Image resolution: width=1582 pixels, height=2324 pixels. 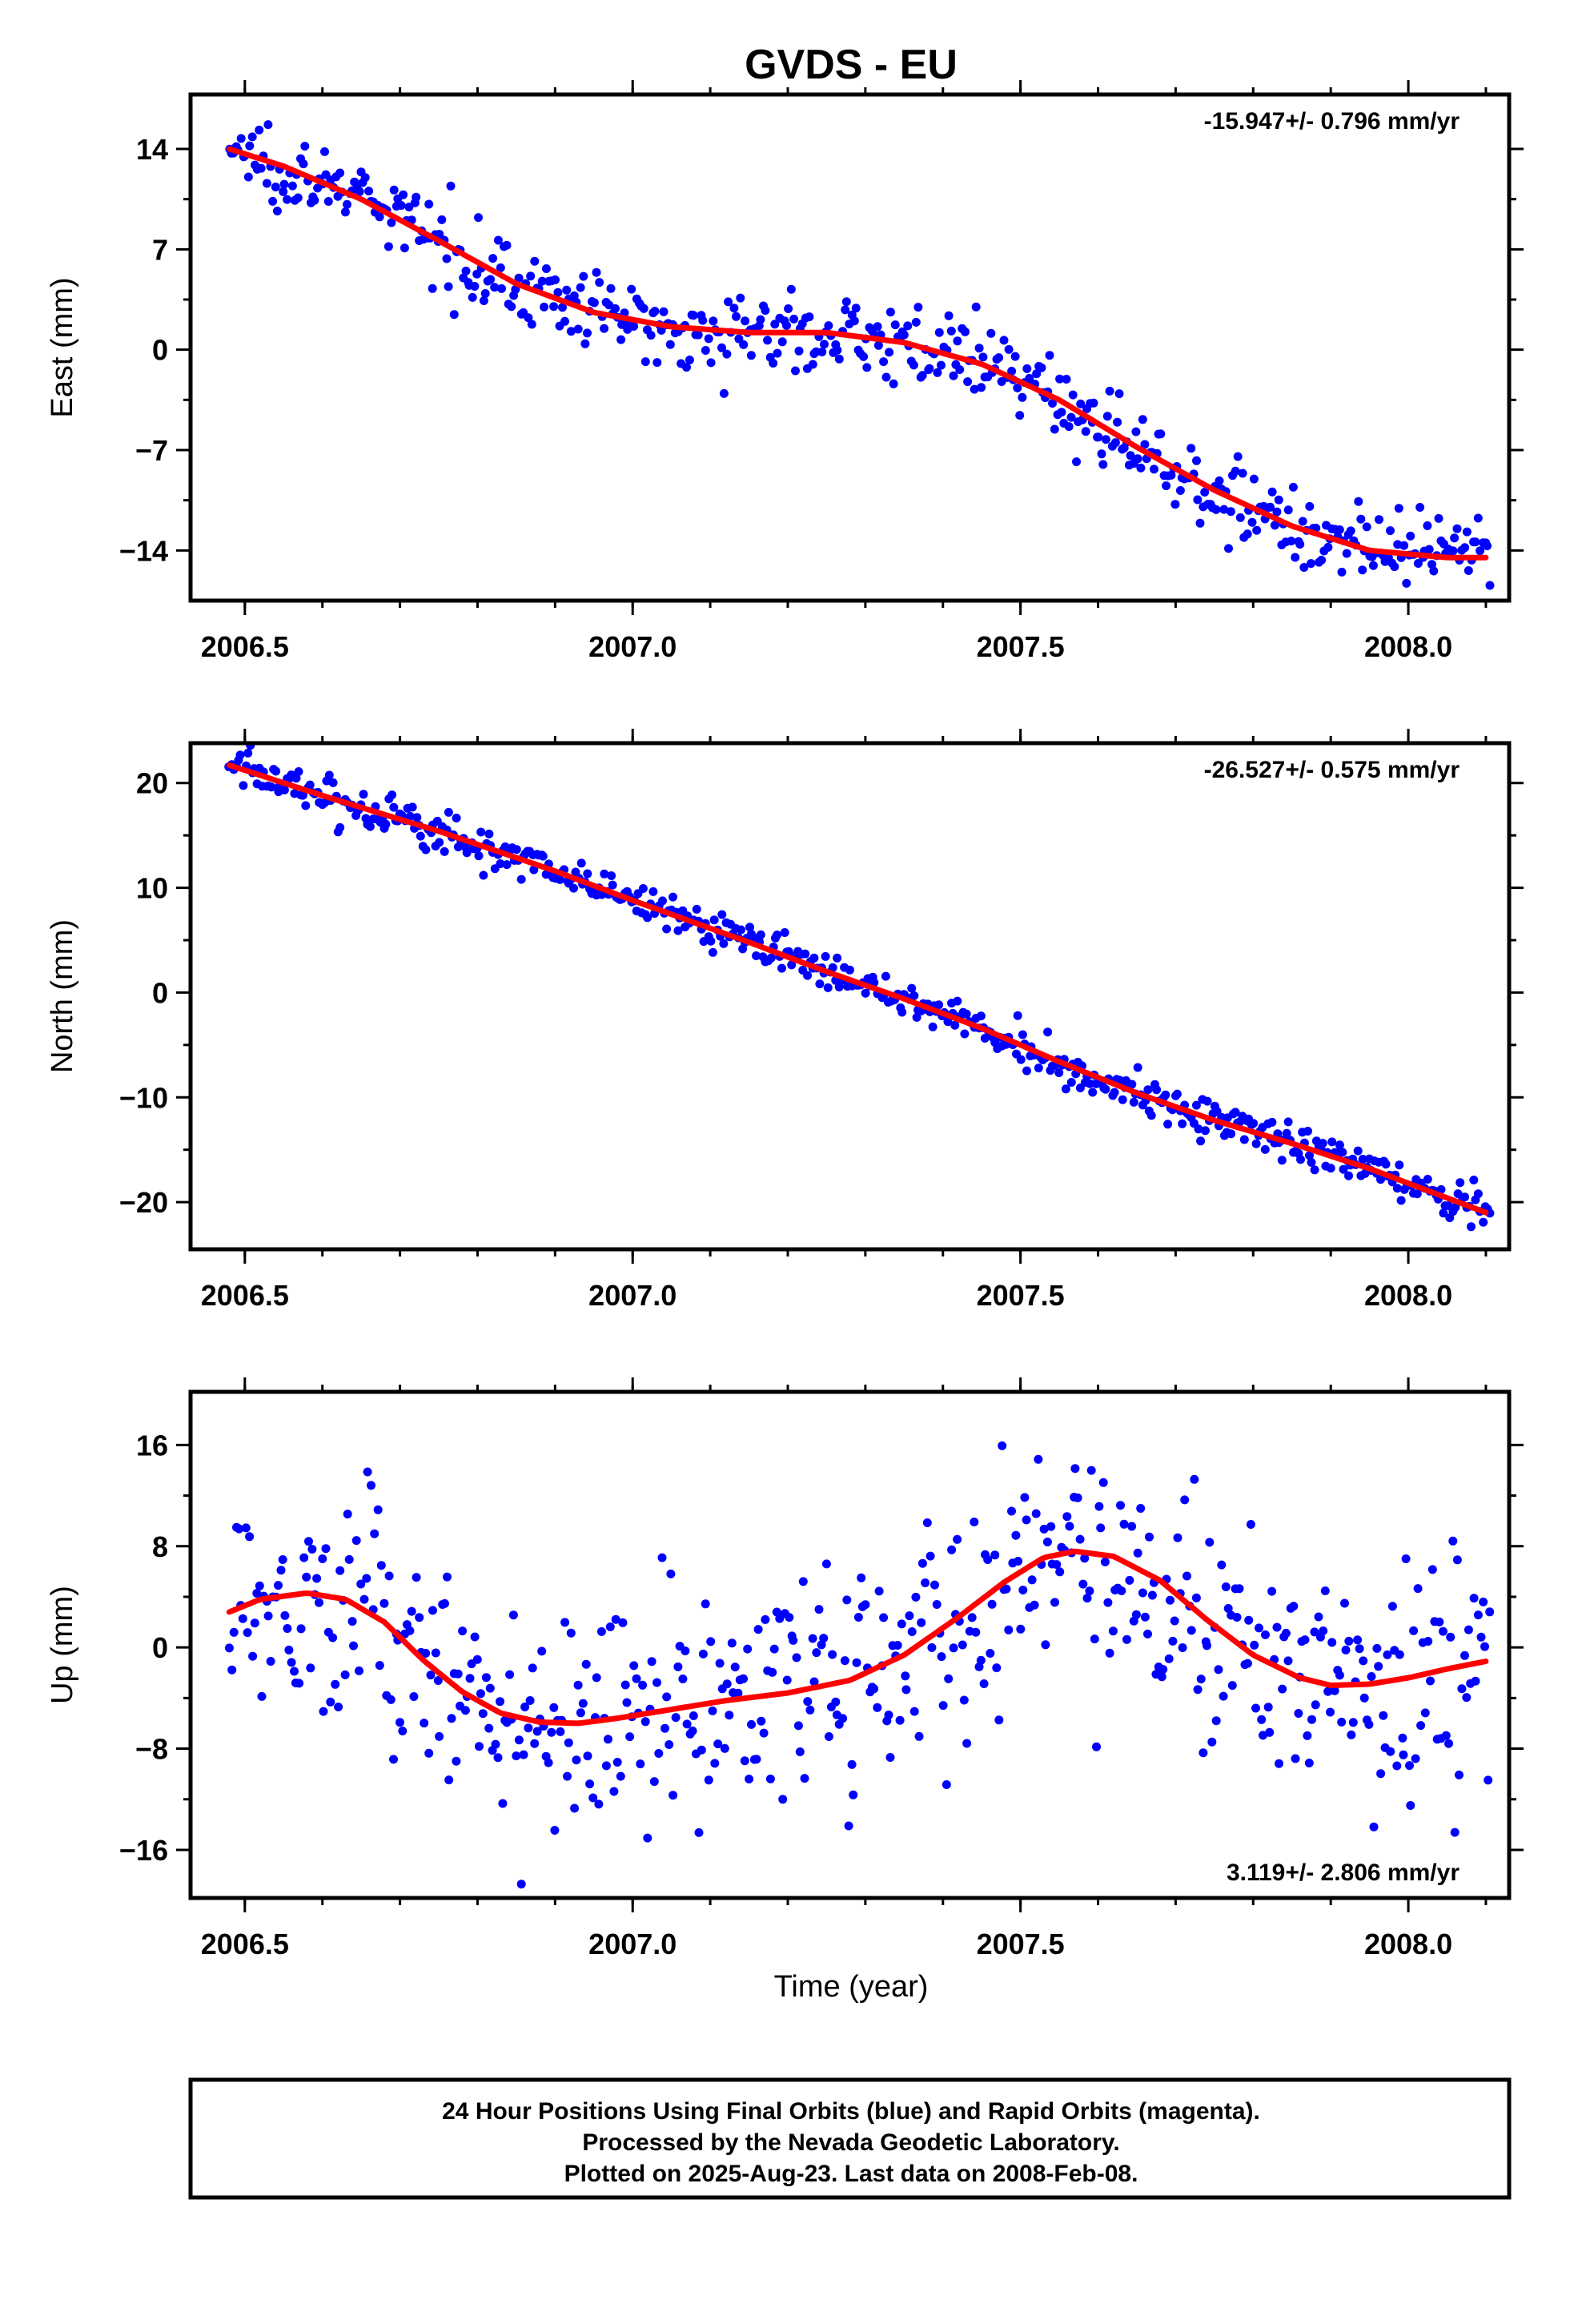 What do you see at coordinates (152, 149) in the screenshot?
I see `east-y-tick-label: 14` at bounding box center [152, 149].